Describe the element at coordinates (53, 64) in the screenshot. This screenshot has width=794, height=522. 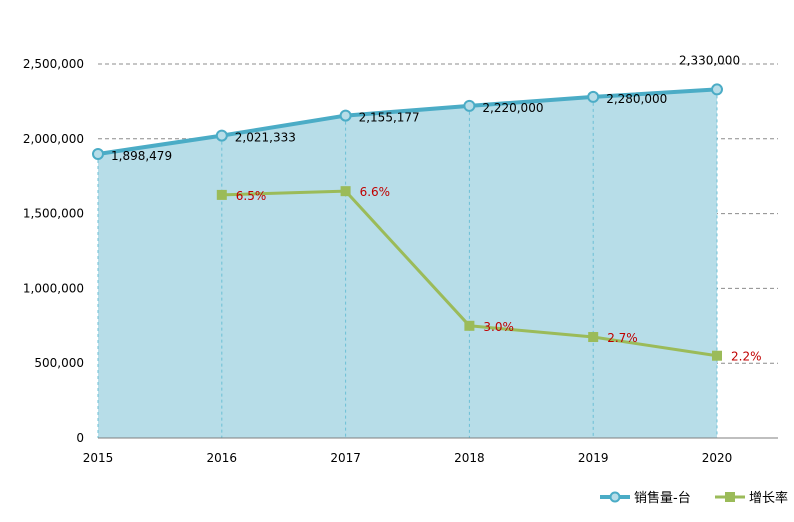
I see `y-tick-label: 2,500,000` at that location.